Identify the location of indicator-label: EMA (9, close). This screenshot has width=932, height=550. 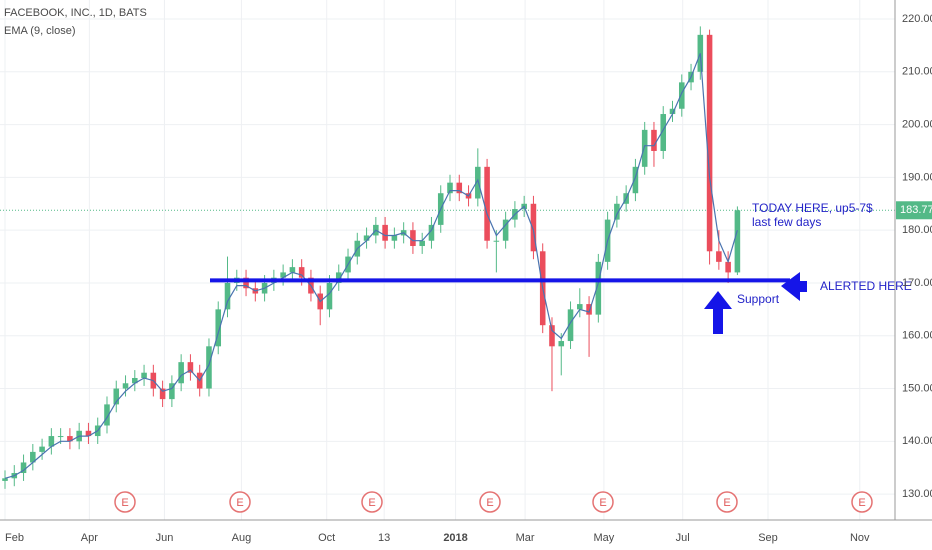
(40, 31).